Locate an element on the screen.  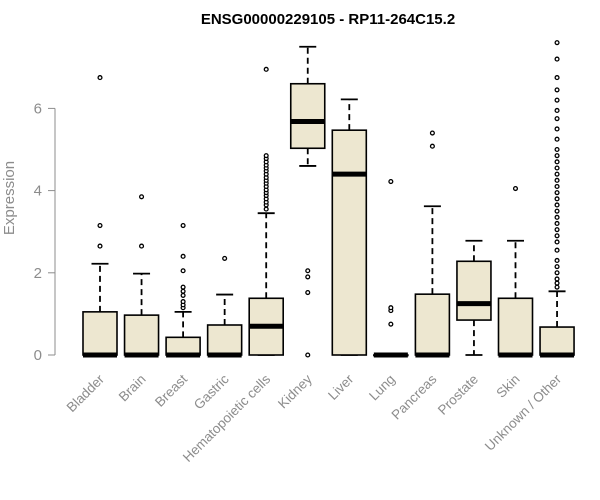
x-tick-label: Lung is located at coordinates (382, 388).